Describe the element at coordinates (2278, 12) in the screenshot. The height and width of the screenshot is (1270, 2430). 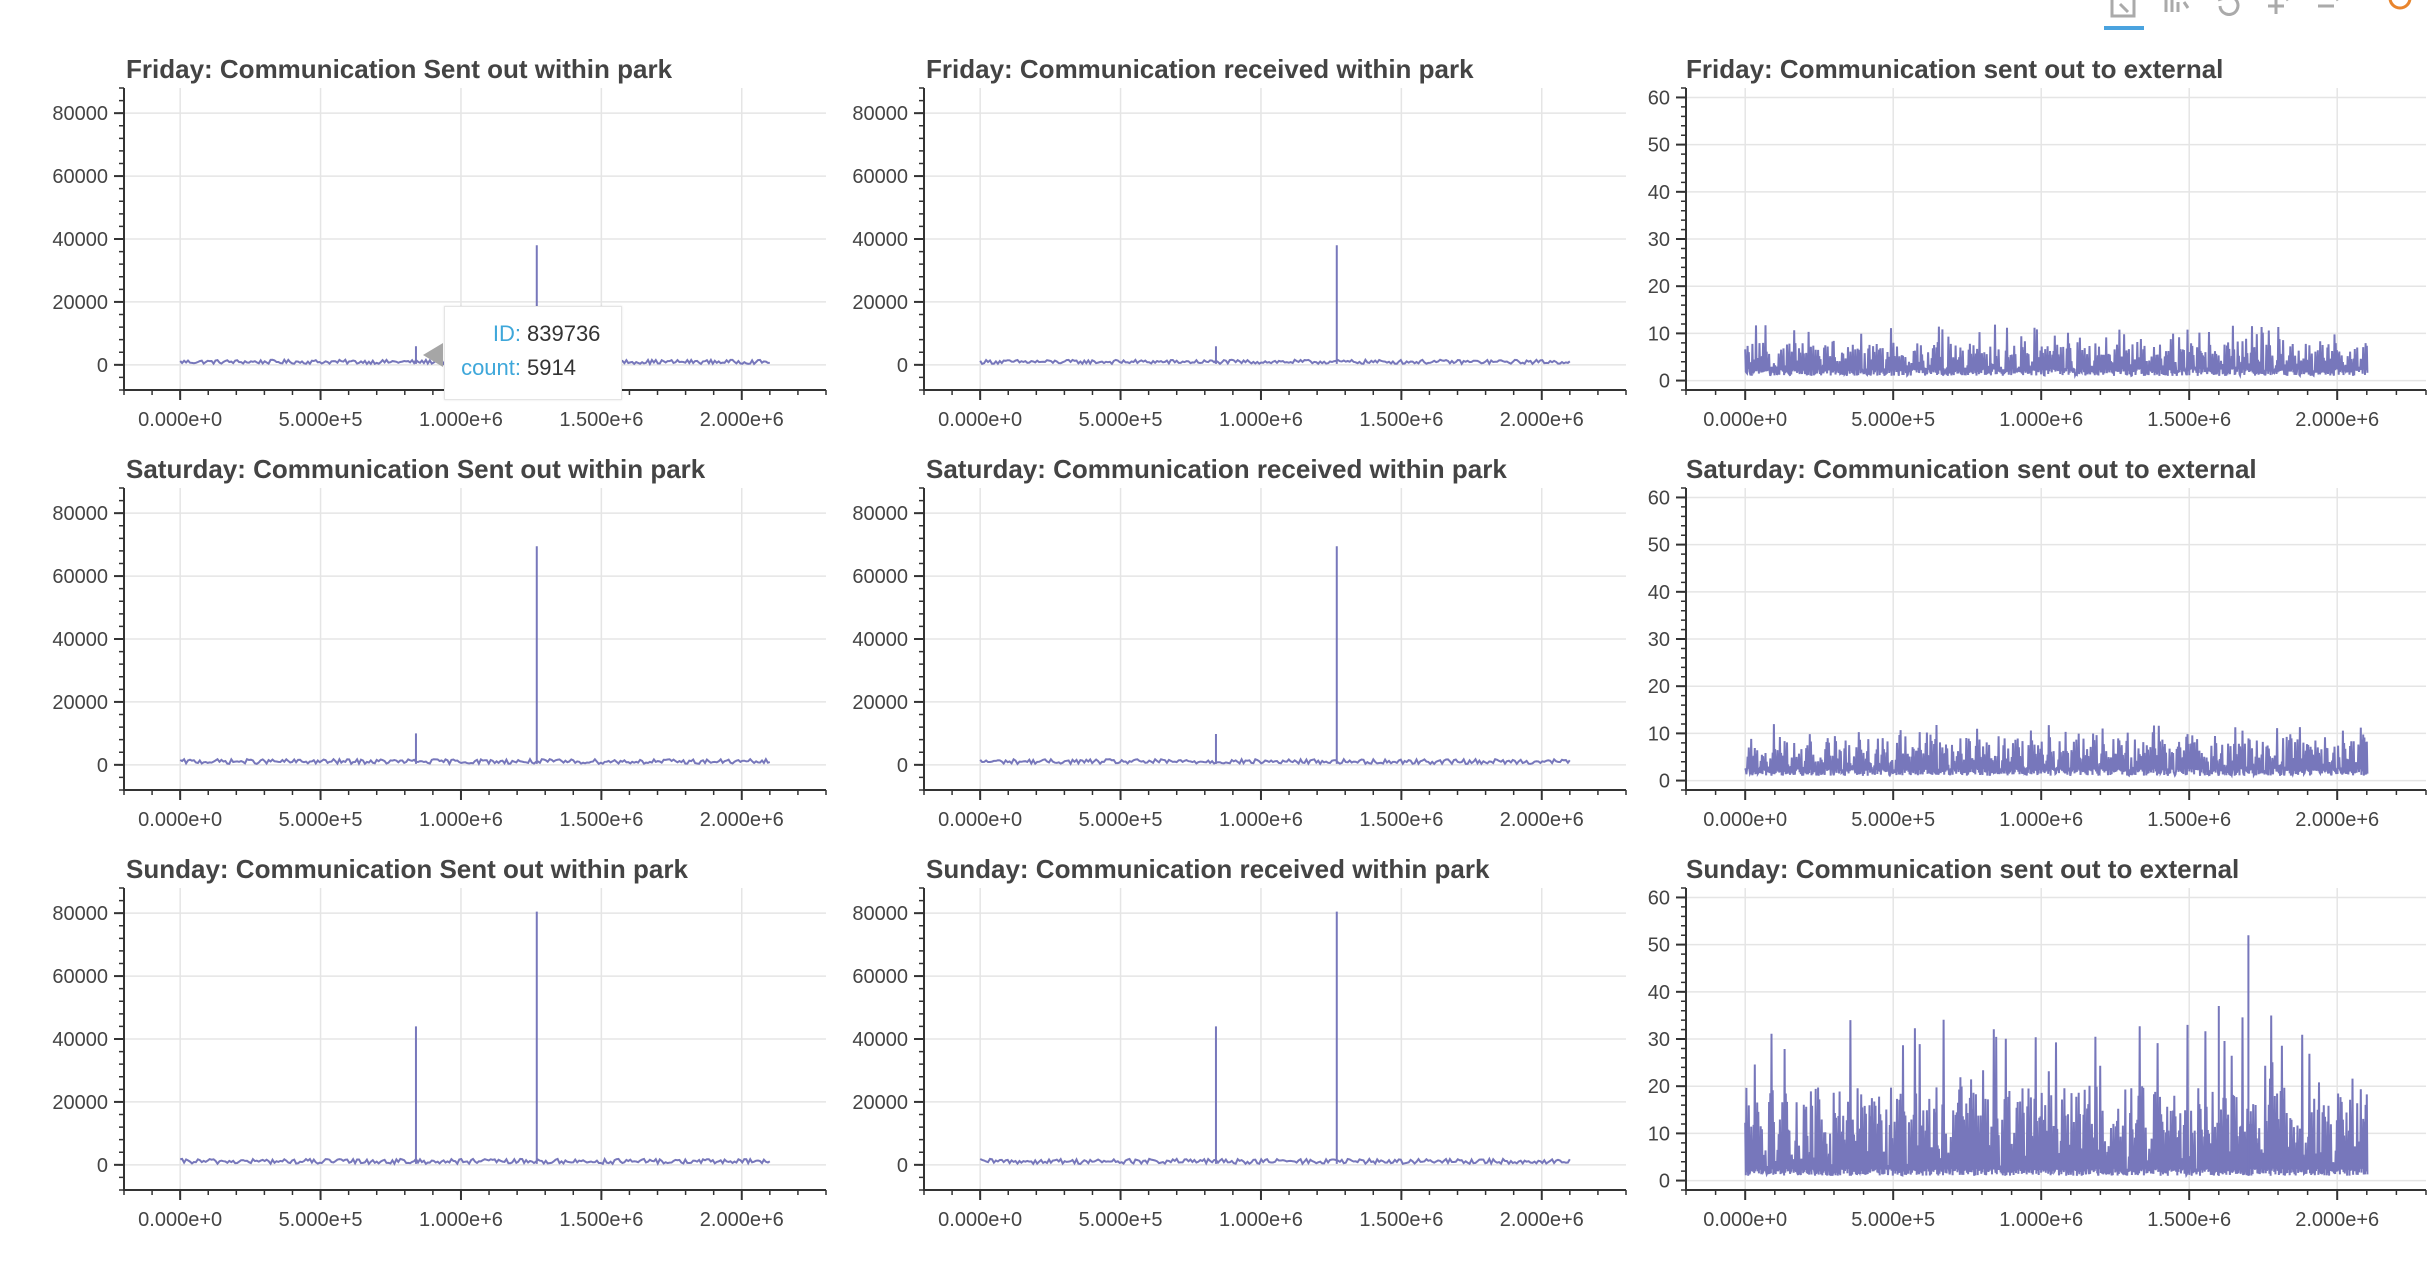
I see `zoom-in-tool` at that location.